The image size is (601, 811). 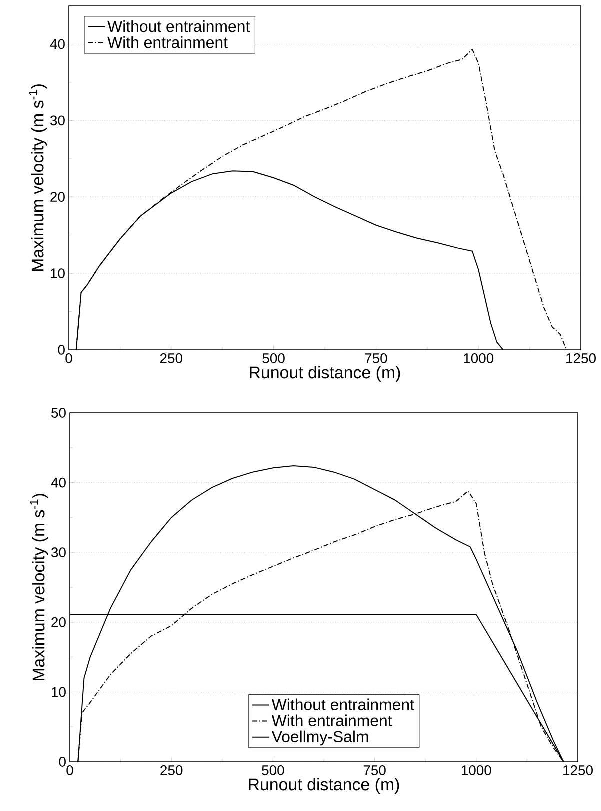 I want to click on y-tick-label: 50, so click(x=59, y=413).